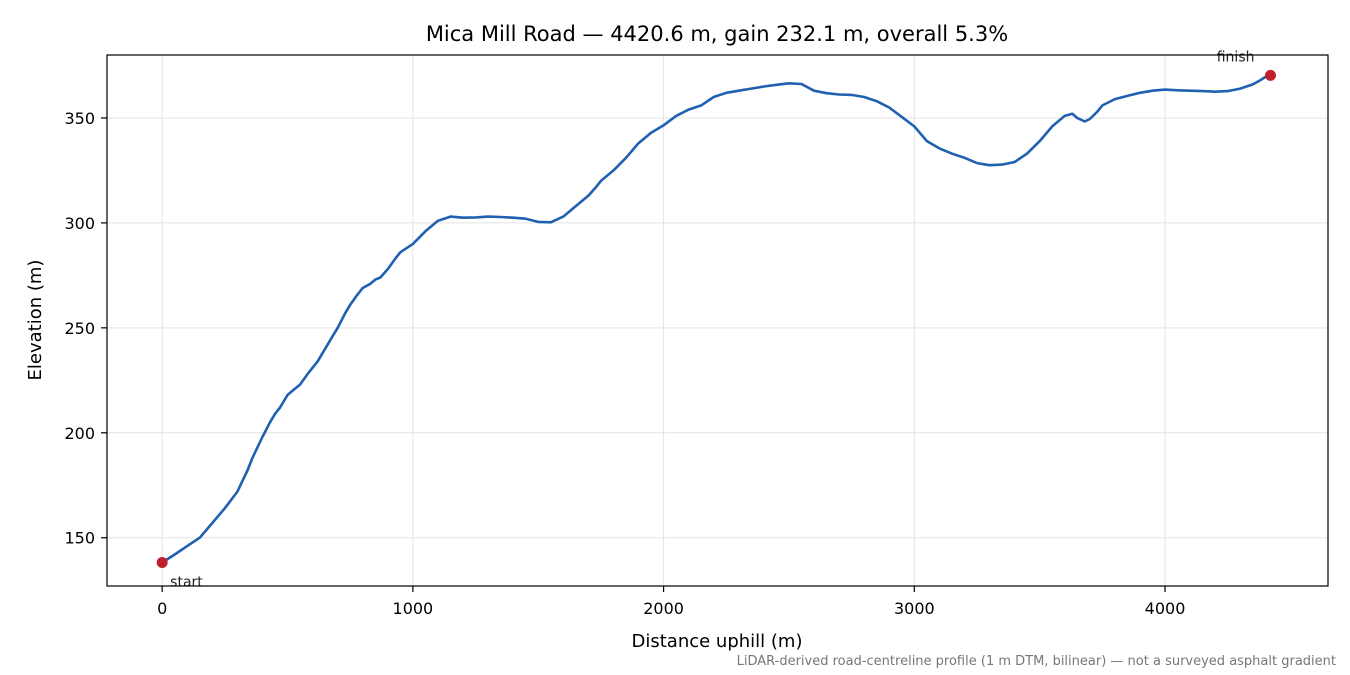 The width and height of the screenshot is (1350, 675). Describe the element at coordinates (1165, 608) in the screenshot. I see `x-tick-label: 4000` at that location.